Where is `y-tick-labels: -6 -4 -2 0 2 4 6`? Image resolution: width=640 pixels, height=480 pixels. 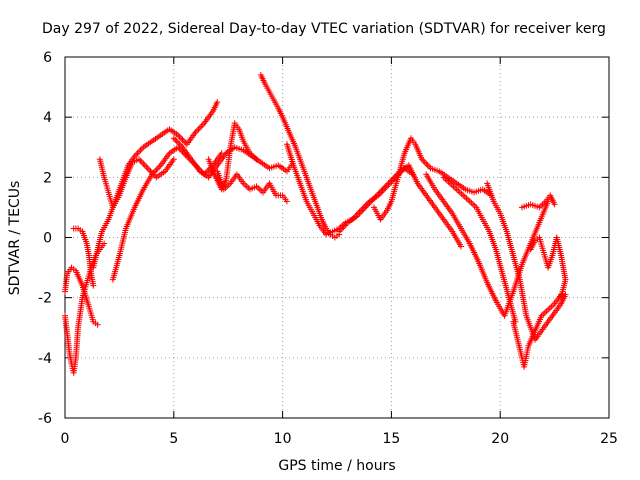
y-tick-labels: -6 -4 -2 0 2 4 6 is located at coordinates (45, 238).